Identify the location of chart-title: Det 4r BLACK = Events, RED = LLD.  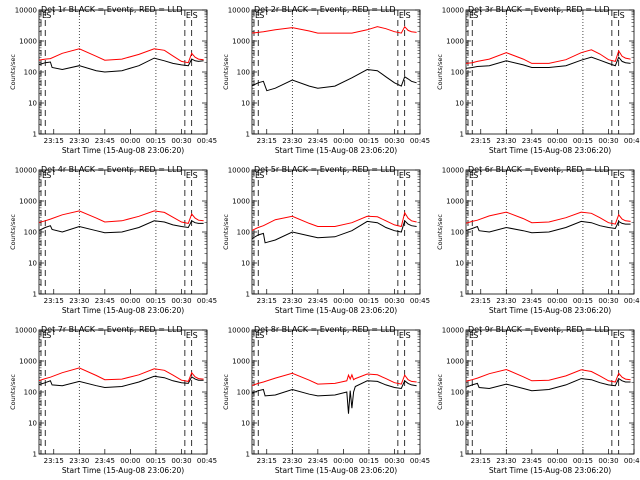
(112, 169).